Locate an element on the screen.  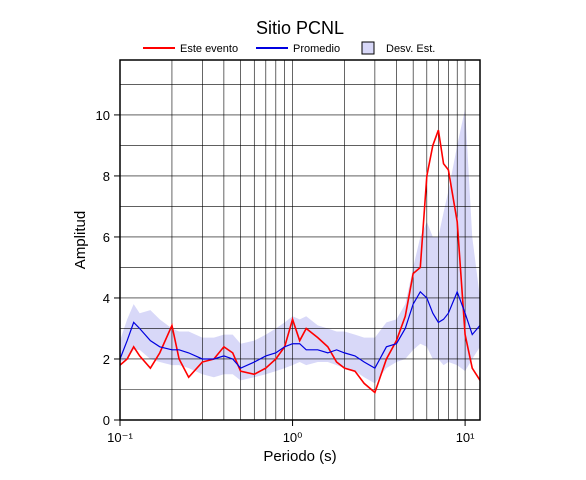
x-tick-label: 10¹ is located at coordinates (465, 437).